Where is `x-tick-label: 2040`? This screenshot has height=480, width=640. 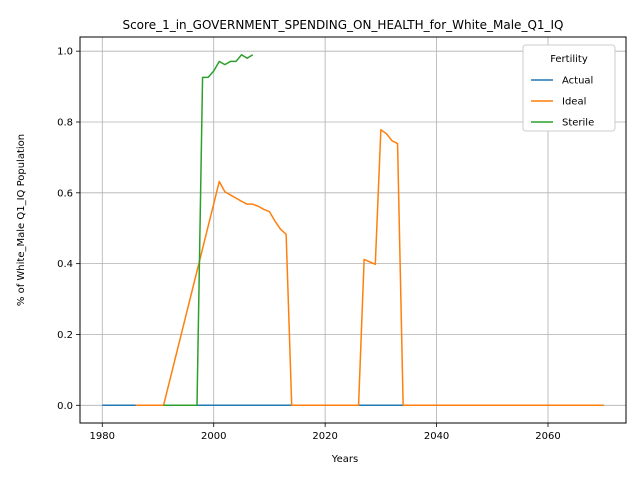
x-tick-label: 2040 is located at coordinates (436, 436).